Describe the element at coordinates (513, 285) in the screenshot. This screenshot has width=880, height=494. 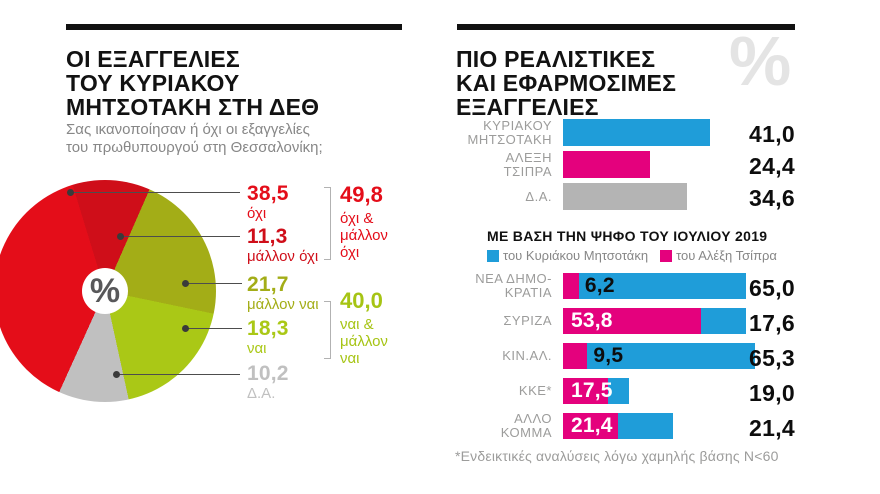
I see `stack-label-nd: ΝΕΑ ΔΗΜΟ- ΚΡΑΤΙΑ` at that location.